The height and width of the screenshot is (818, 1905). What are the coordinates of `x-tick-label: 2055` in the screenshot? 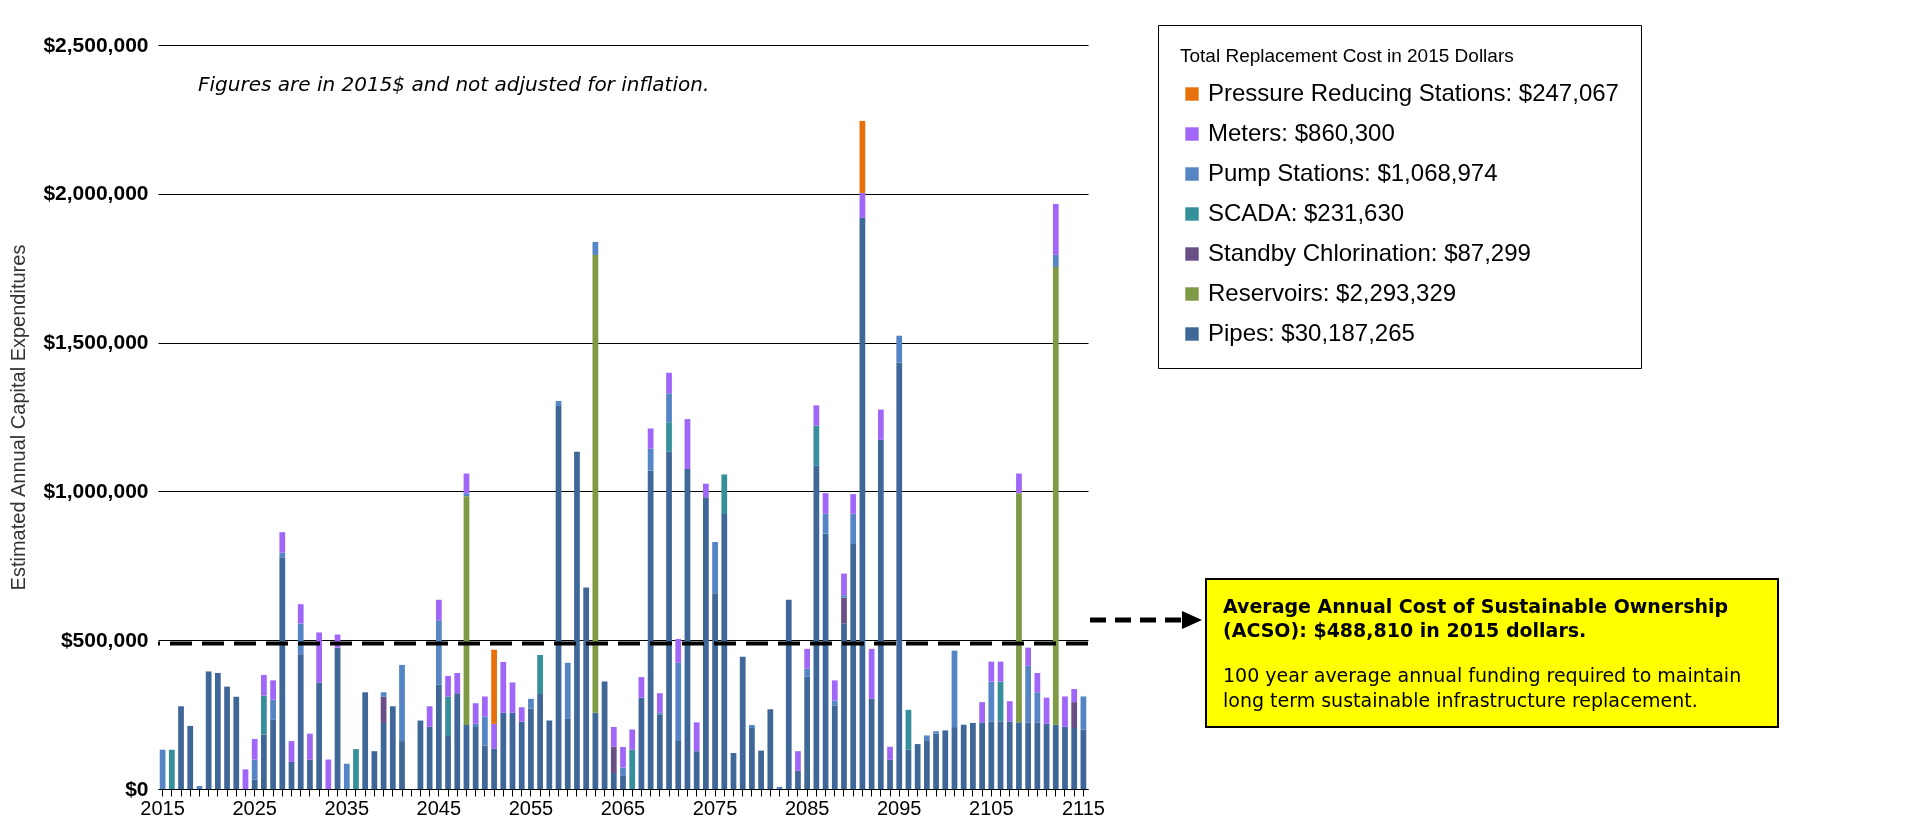 It's located at (531, 807).